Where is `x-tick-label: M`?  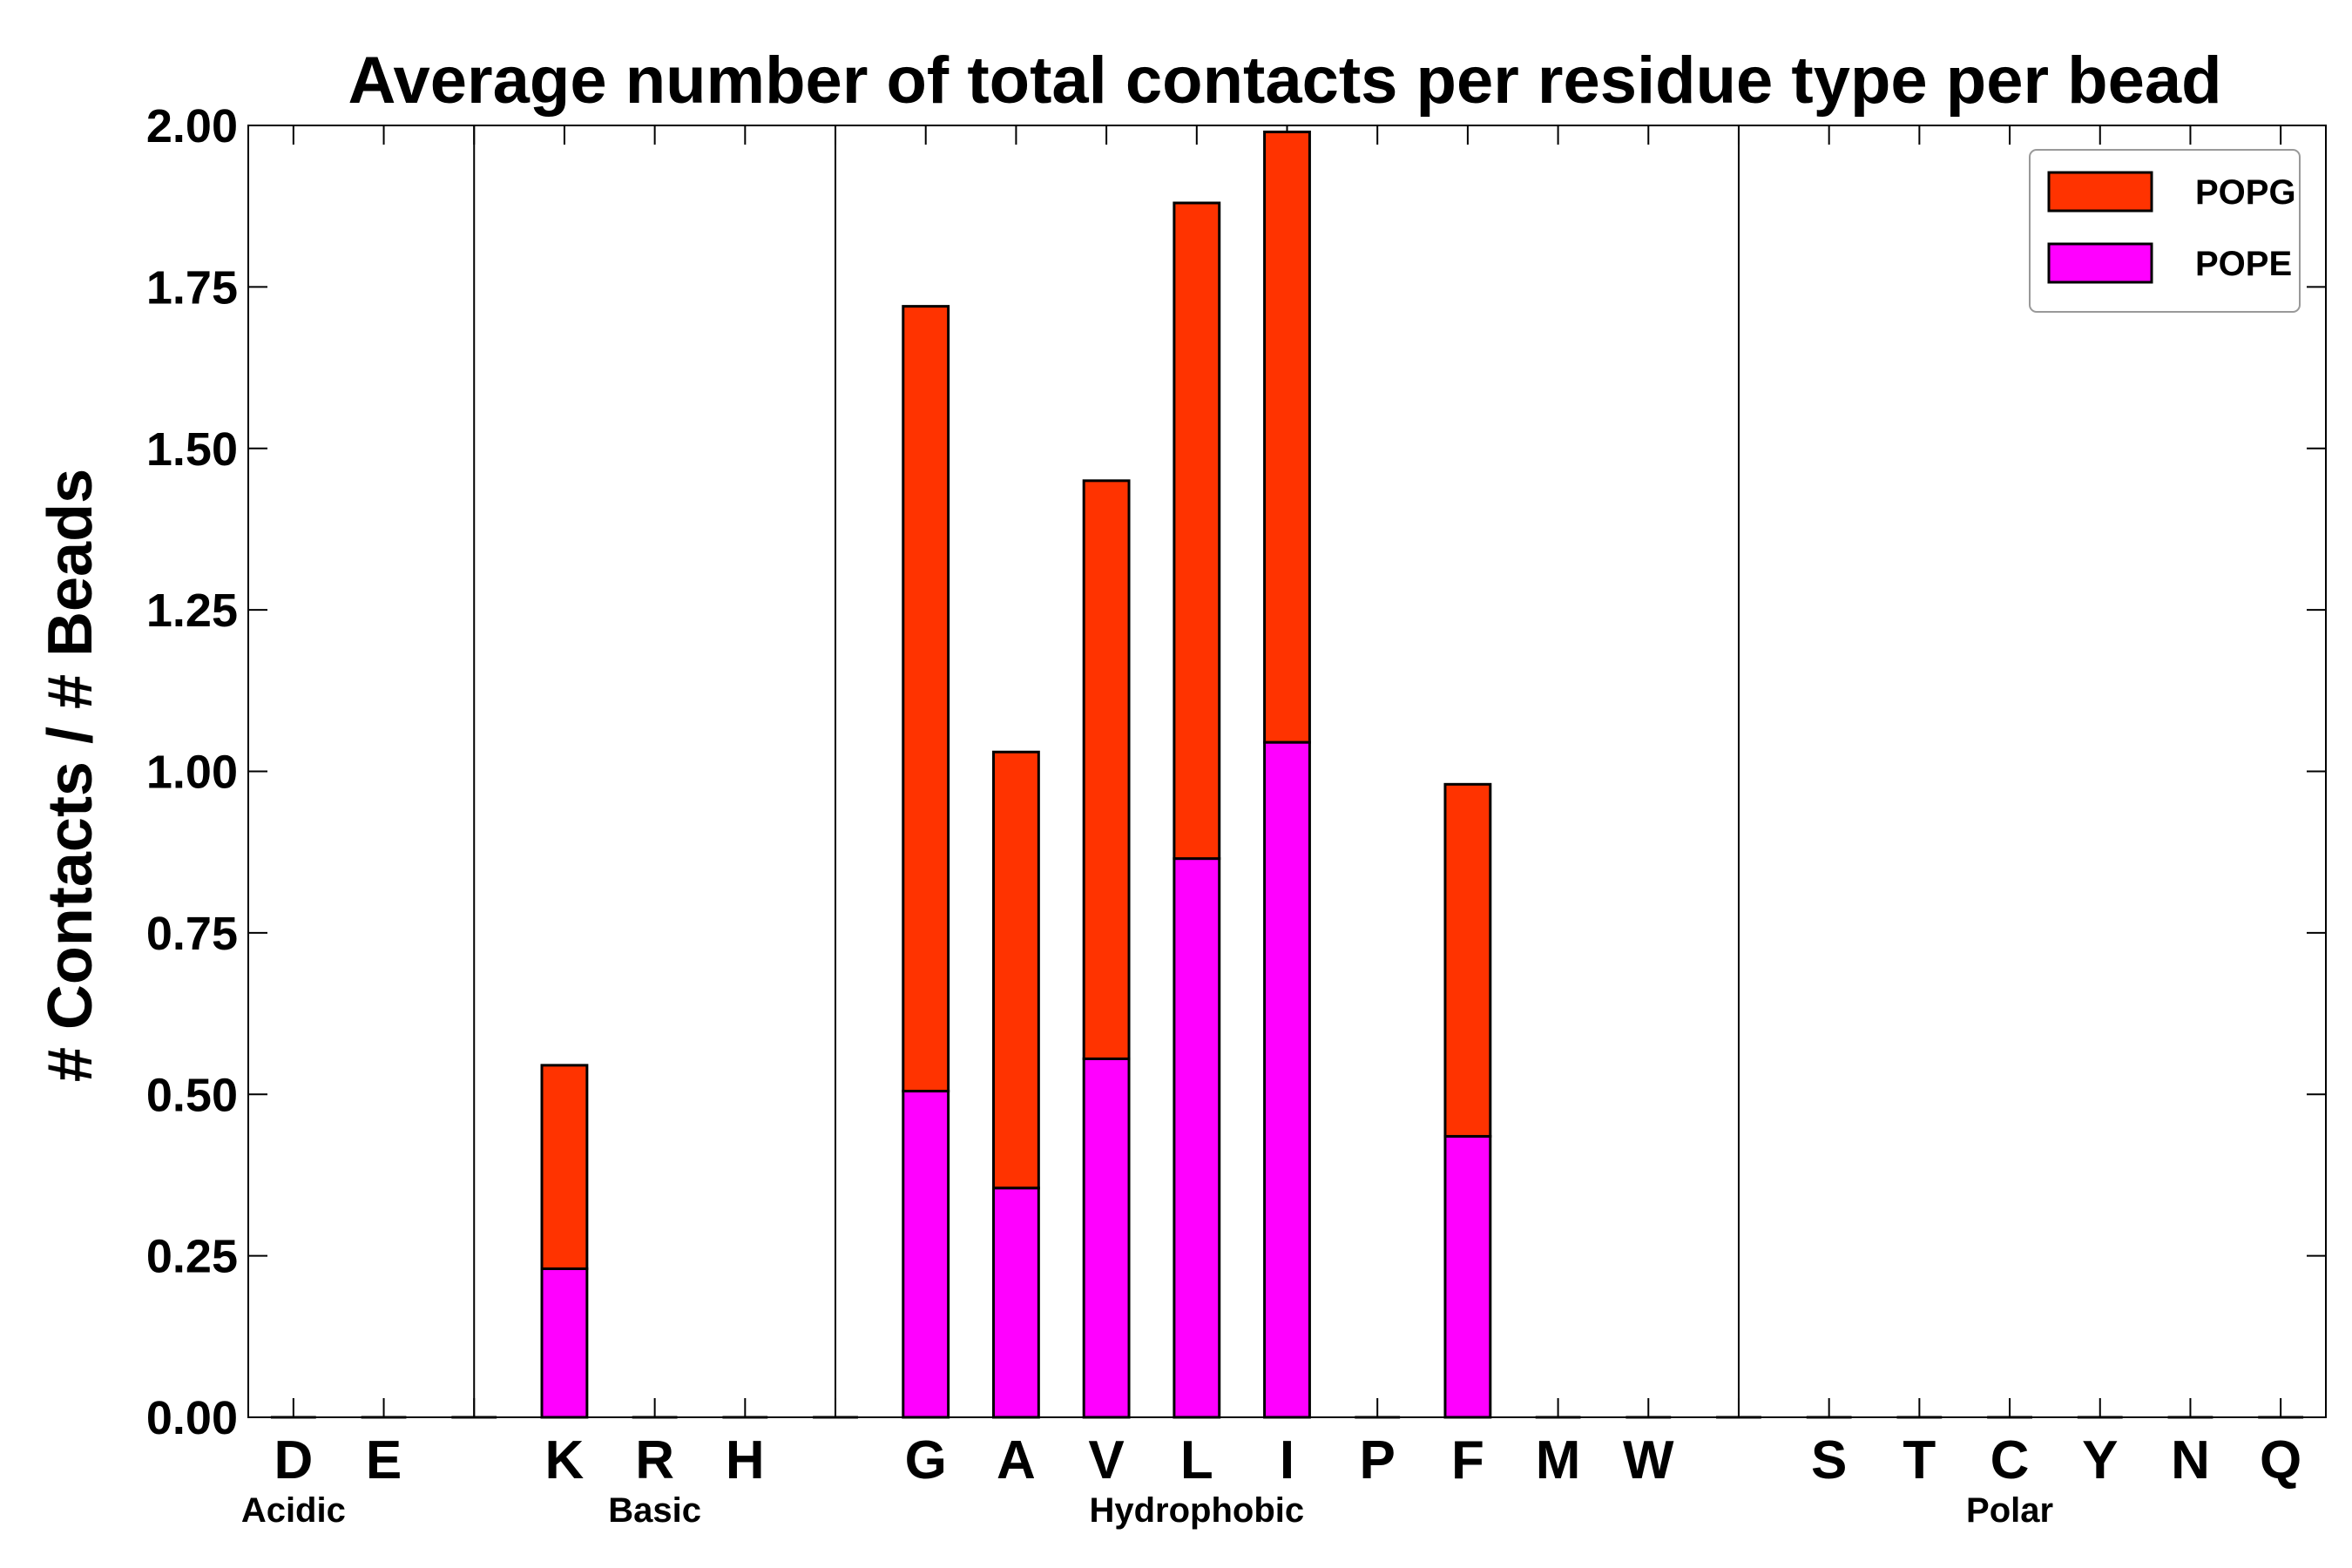 x-tick-label: M is located at coordinates (1558, 1460).